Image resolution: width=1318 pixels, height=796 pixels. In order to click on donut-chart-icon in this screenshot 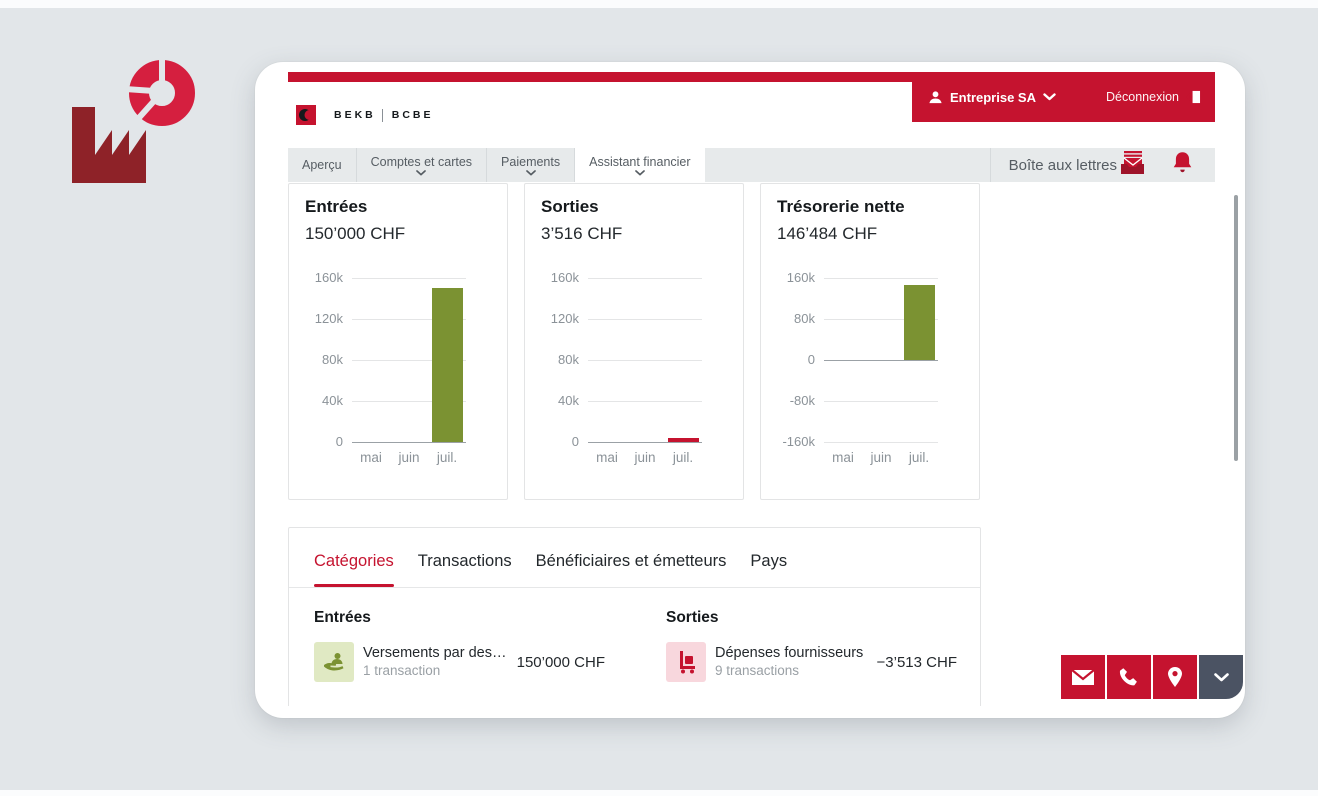, I will do `click(160, 90)`.